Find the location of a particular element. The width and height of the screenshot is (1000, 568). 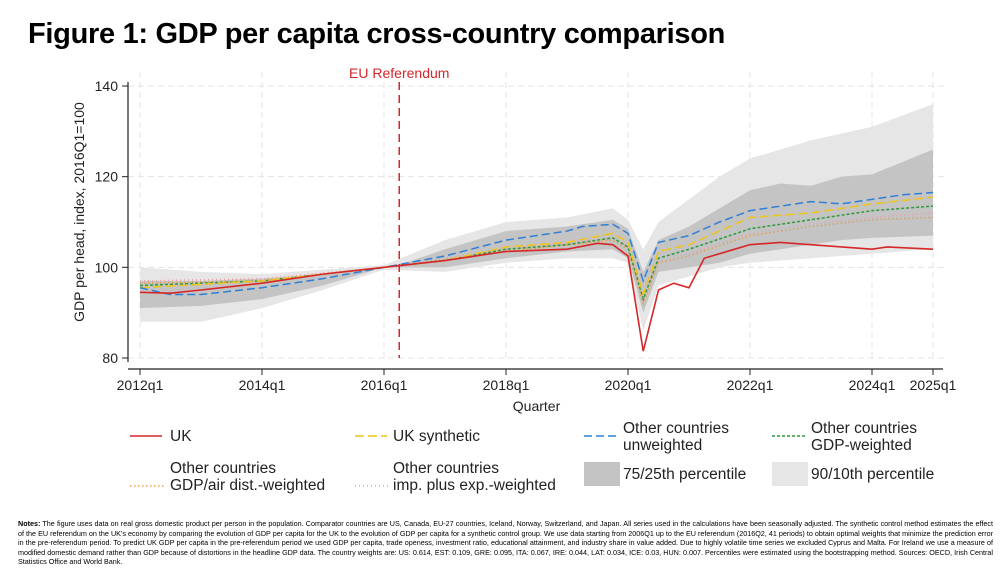

y-tick-label: 80 is located at coordinates (110, 358).